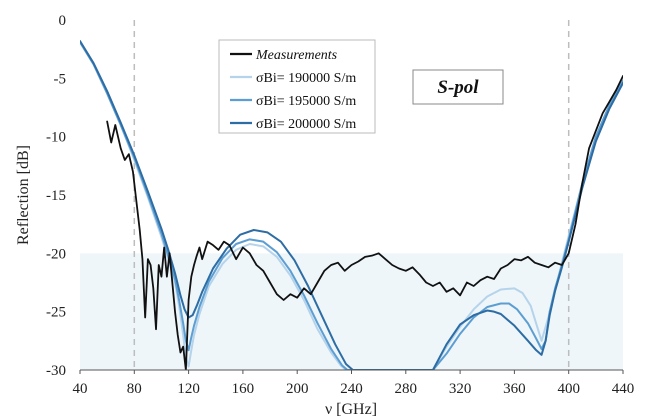  I want to click on y-tick-label: -5, so click(60, 79).